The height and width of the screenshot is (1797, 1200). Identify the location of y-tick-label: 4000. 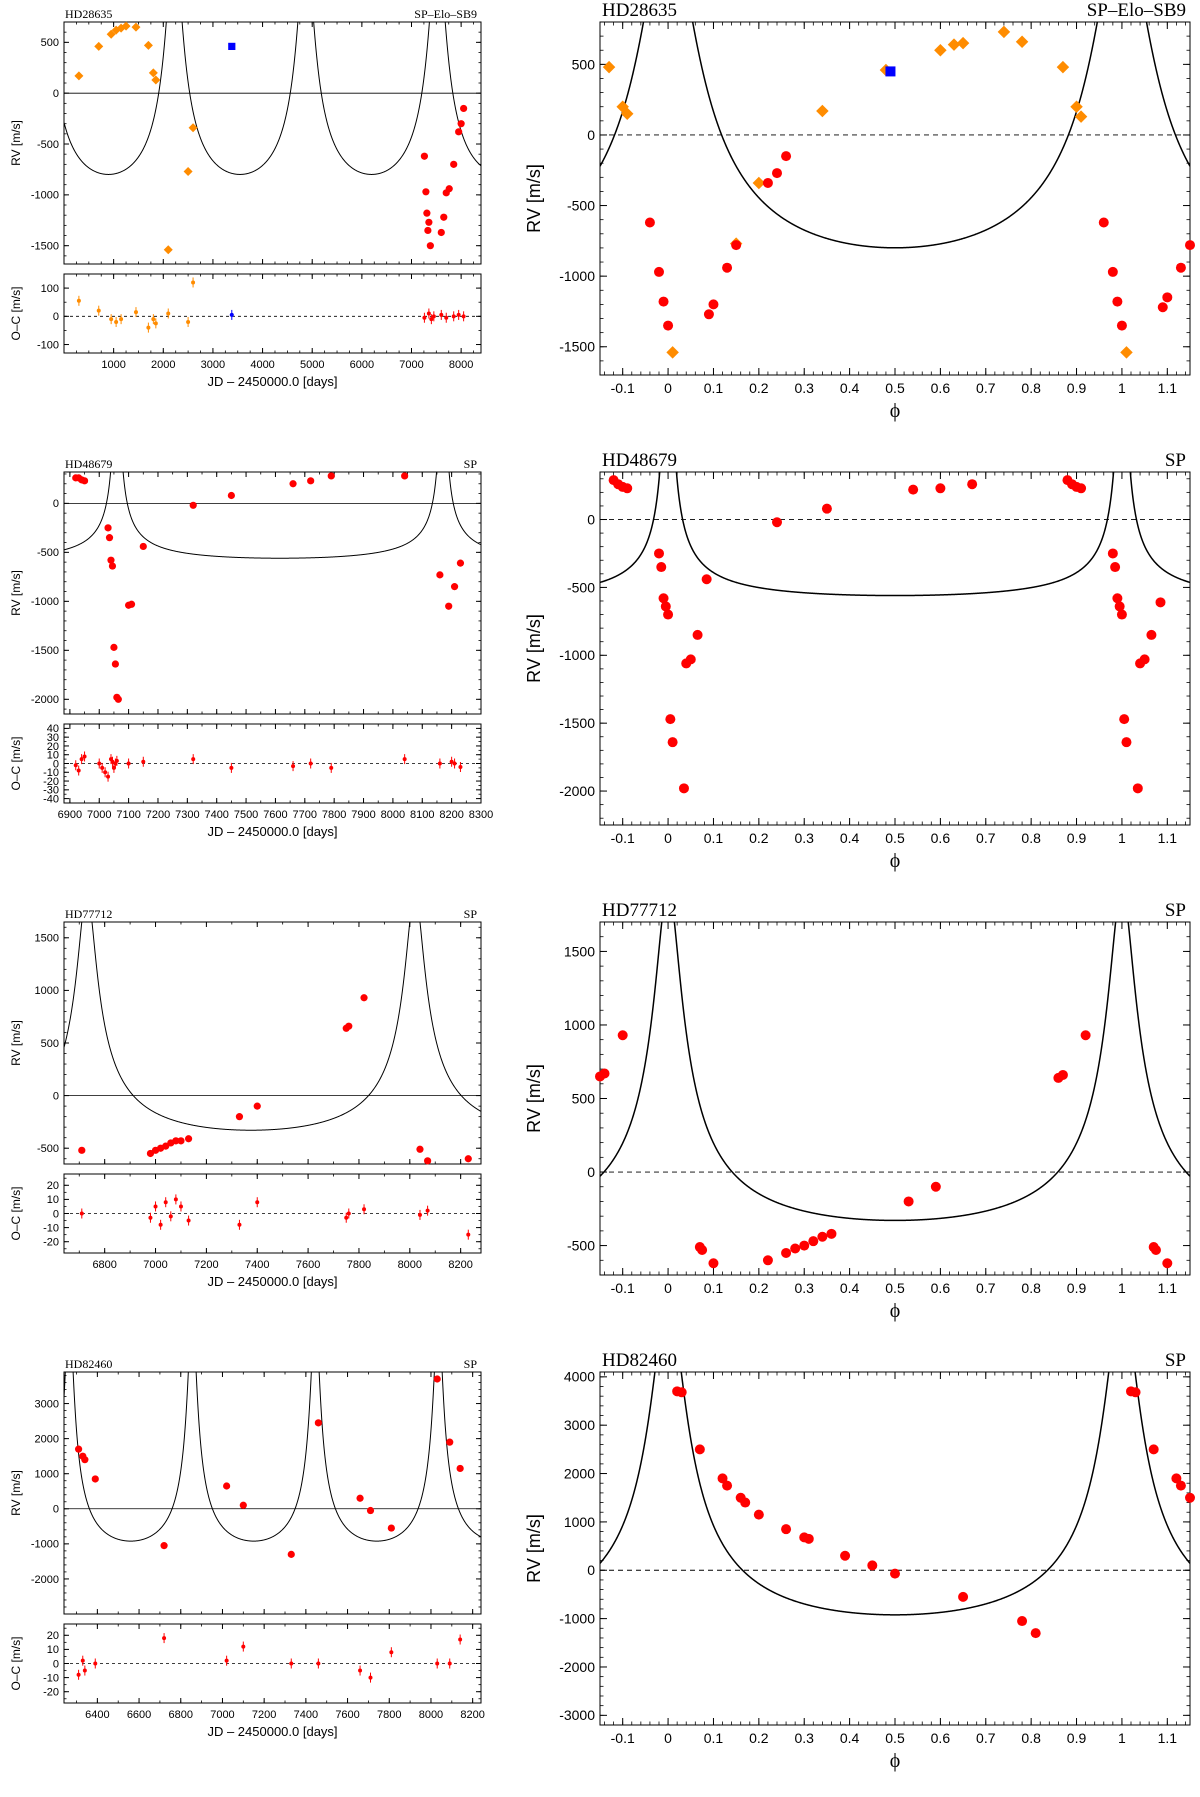
(579, 1377).